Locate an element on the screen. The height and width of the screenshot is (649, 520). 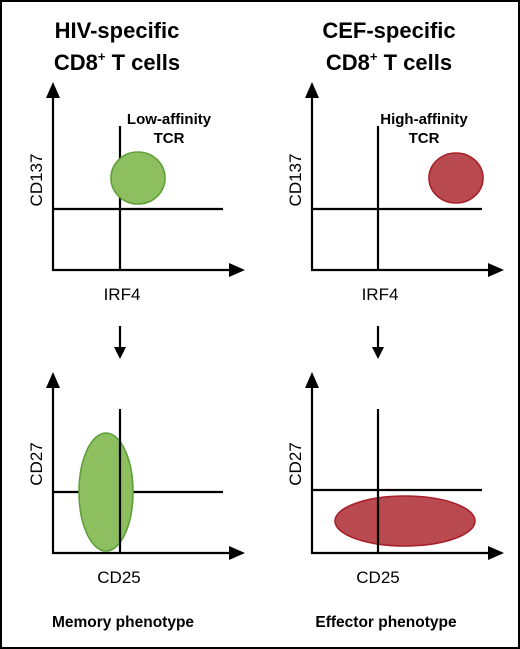
right-top-plot: High-affinity TCR CD137 IRF4 is located at coordinates (395, 193).